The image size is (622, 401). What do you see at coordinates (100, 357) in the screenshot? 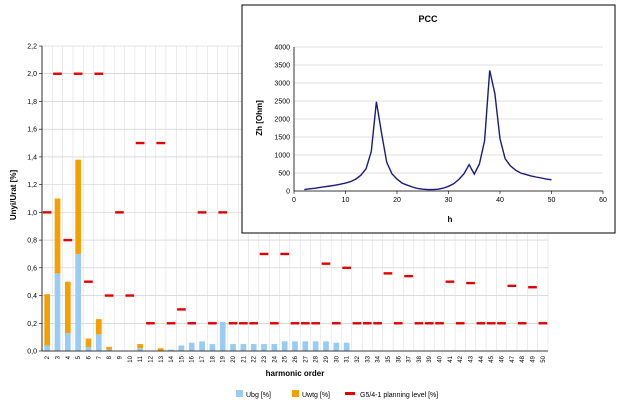
I see `main-x-tick-label: 7` at bounding box center [100, 357].